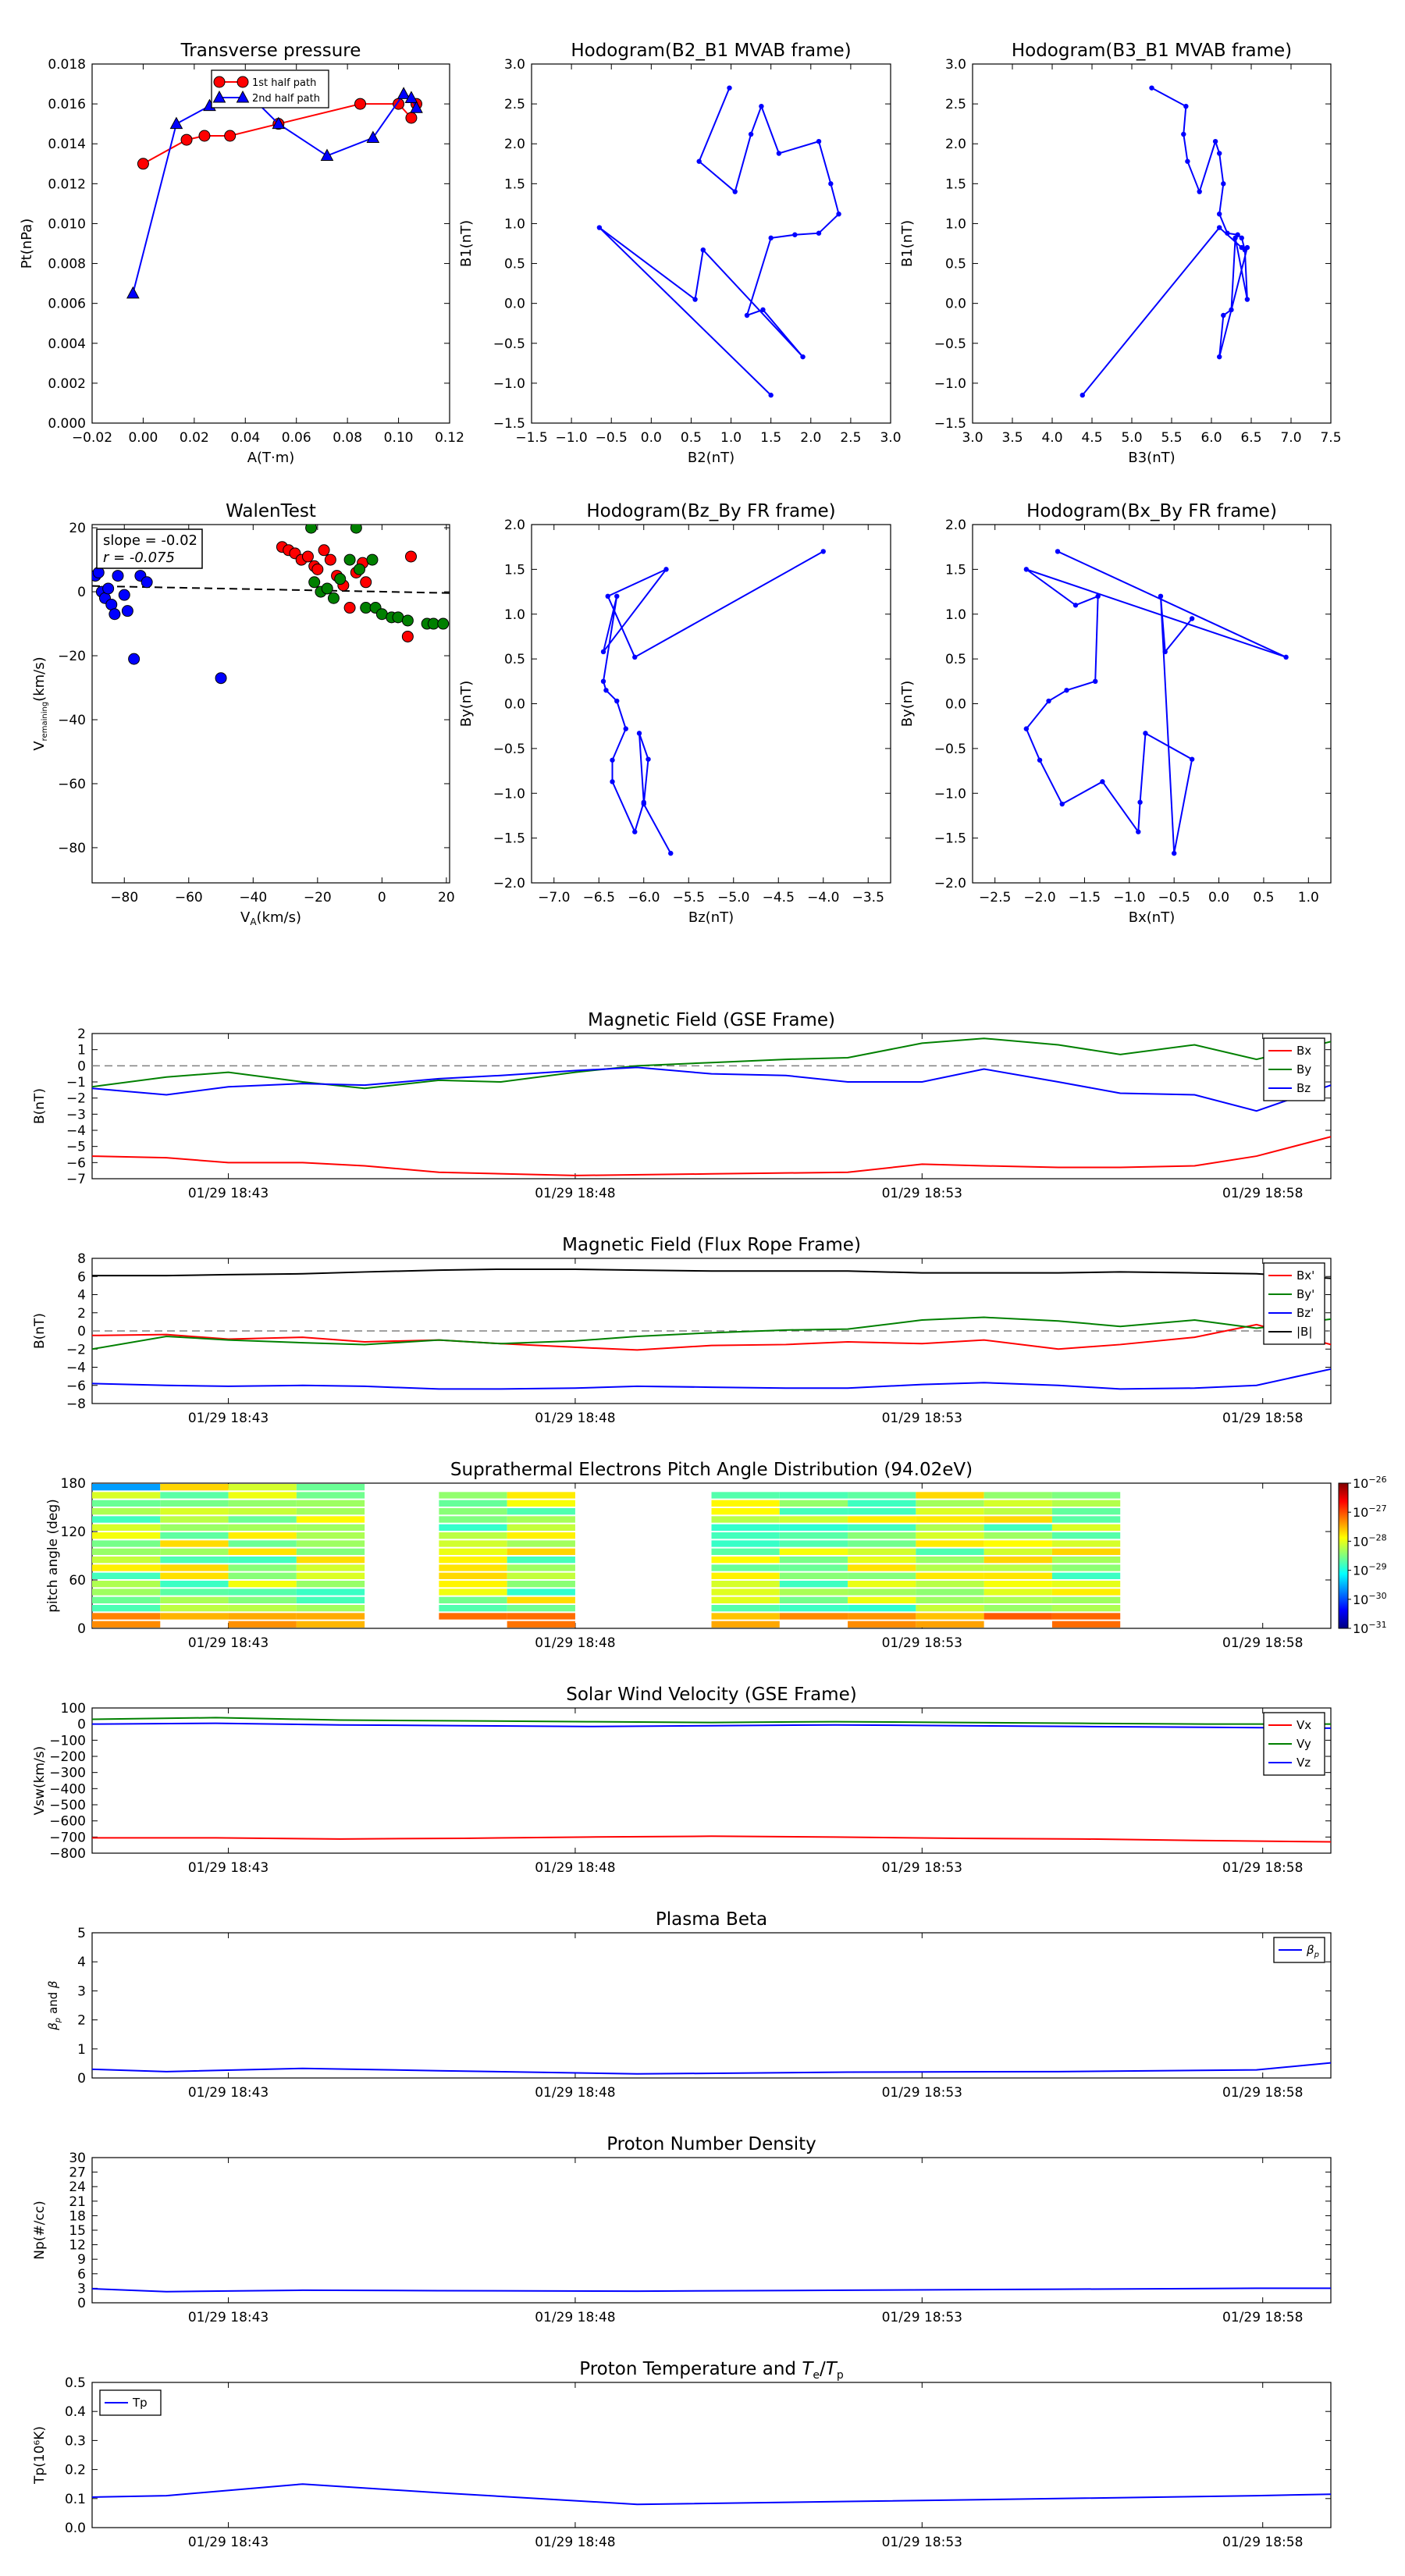 The image size is (1405, 2576). Describe the element at coordinates (467, 243) in the screenshot. I see `y-axis-label: B1(nT)` at that location.